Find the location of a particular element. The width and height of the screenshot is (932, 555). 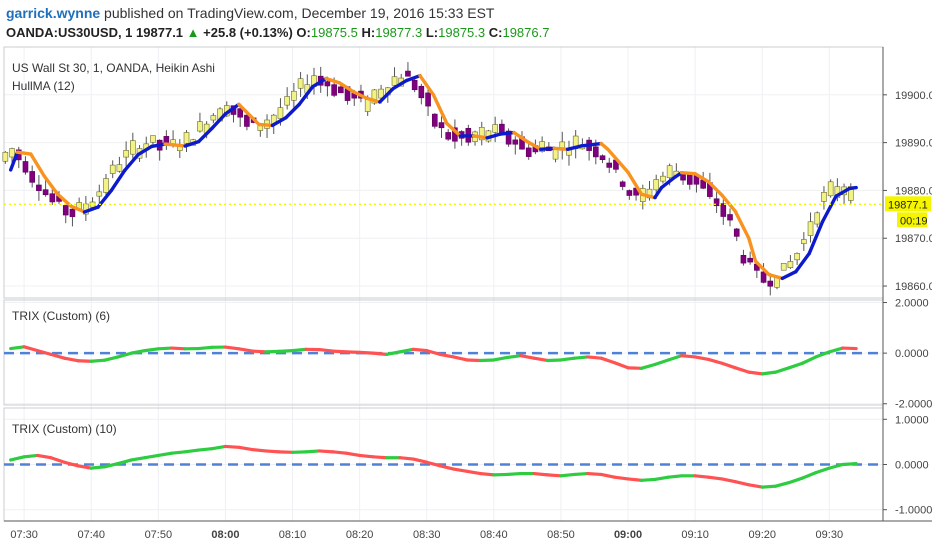

price-tick-label: 1.0000 is located at coordinates (912, 420).